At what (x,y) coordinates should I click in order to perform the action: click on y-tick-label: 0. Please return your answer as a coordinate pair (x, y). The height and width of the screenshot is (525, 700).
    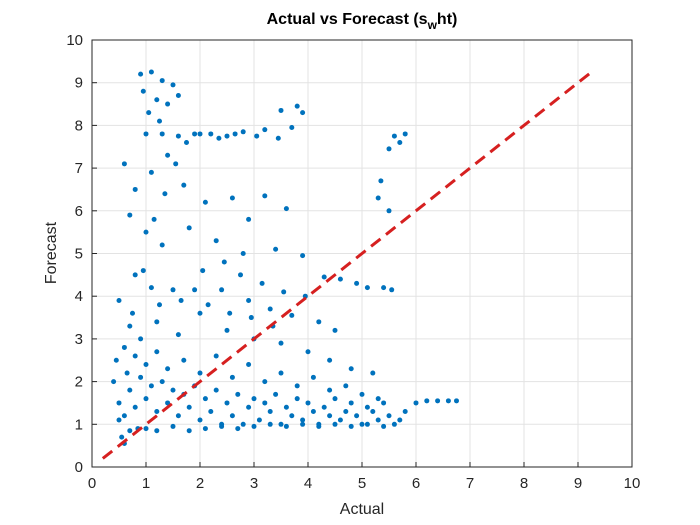
    Looking at the image, I should click on (79, 467).